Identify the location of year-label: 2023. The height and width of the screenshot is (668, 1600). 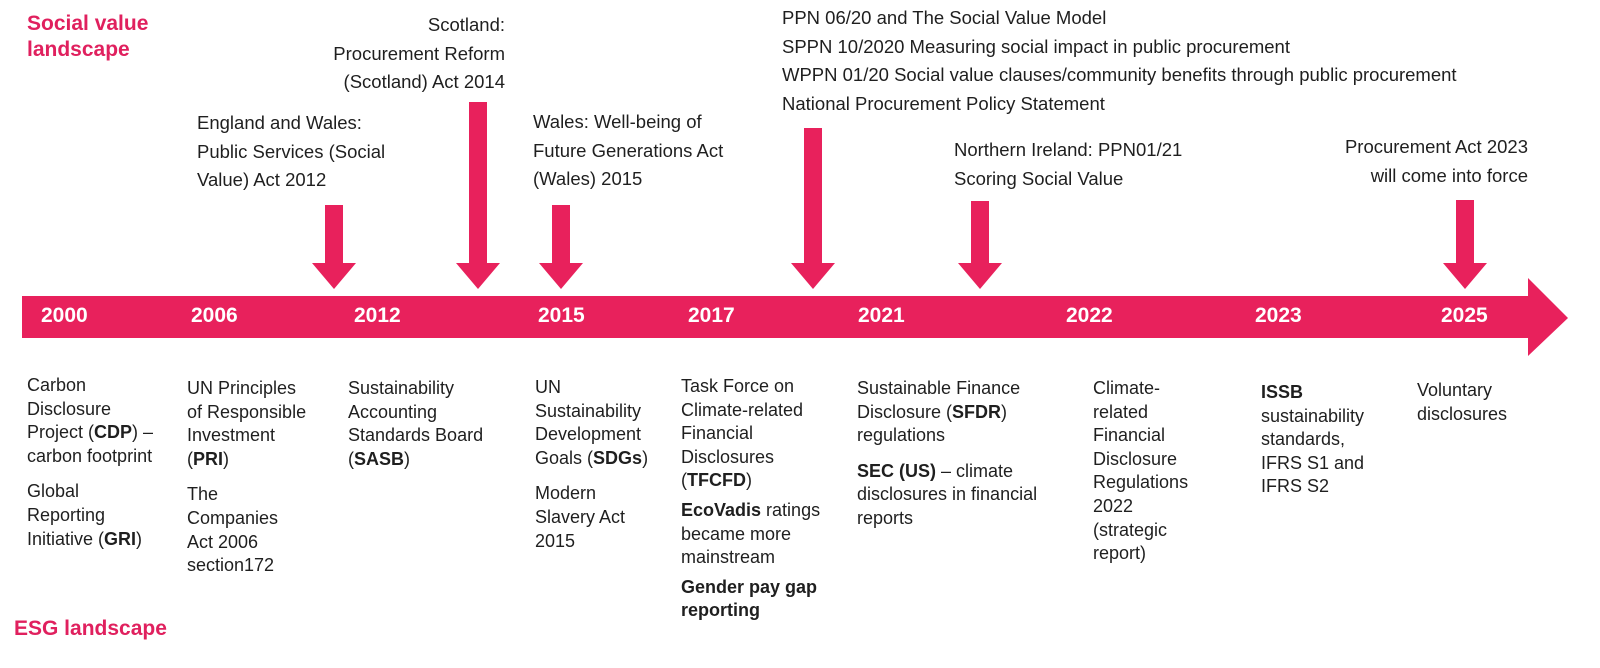
(1278, 315).